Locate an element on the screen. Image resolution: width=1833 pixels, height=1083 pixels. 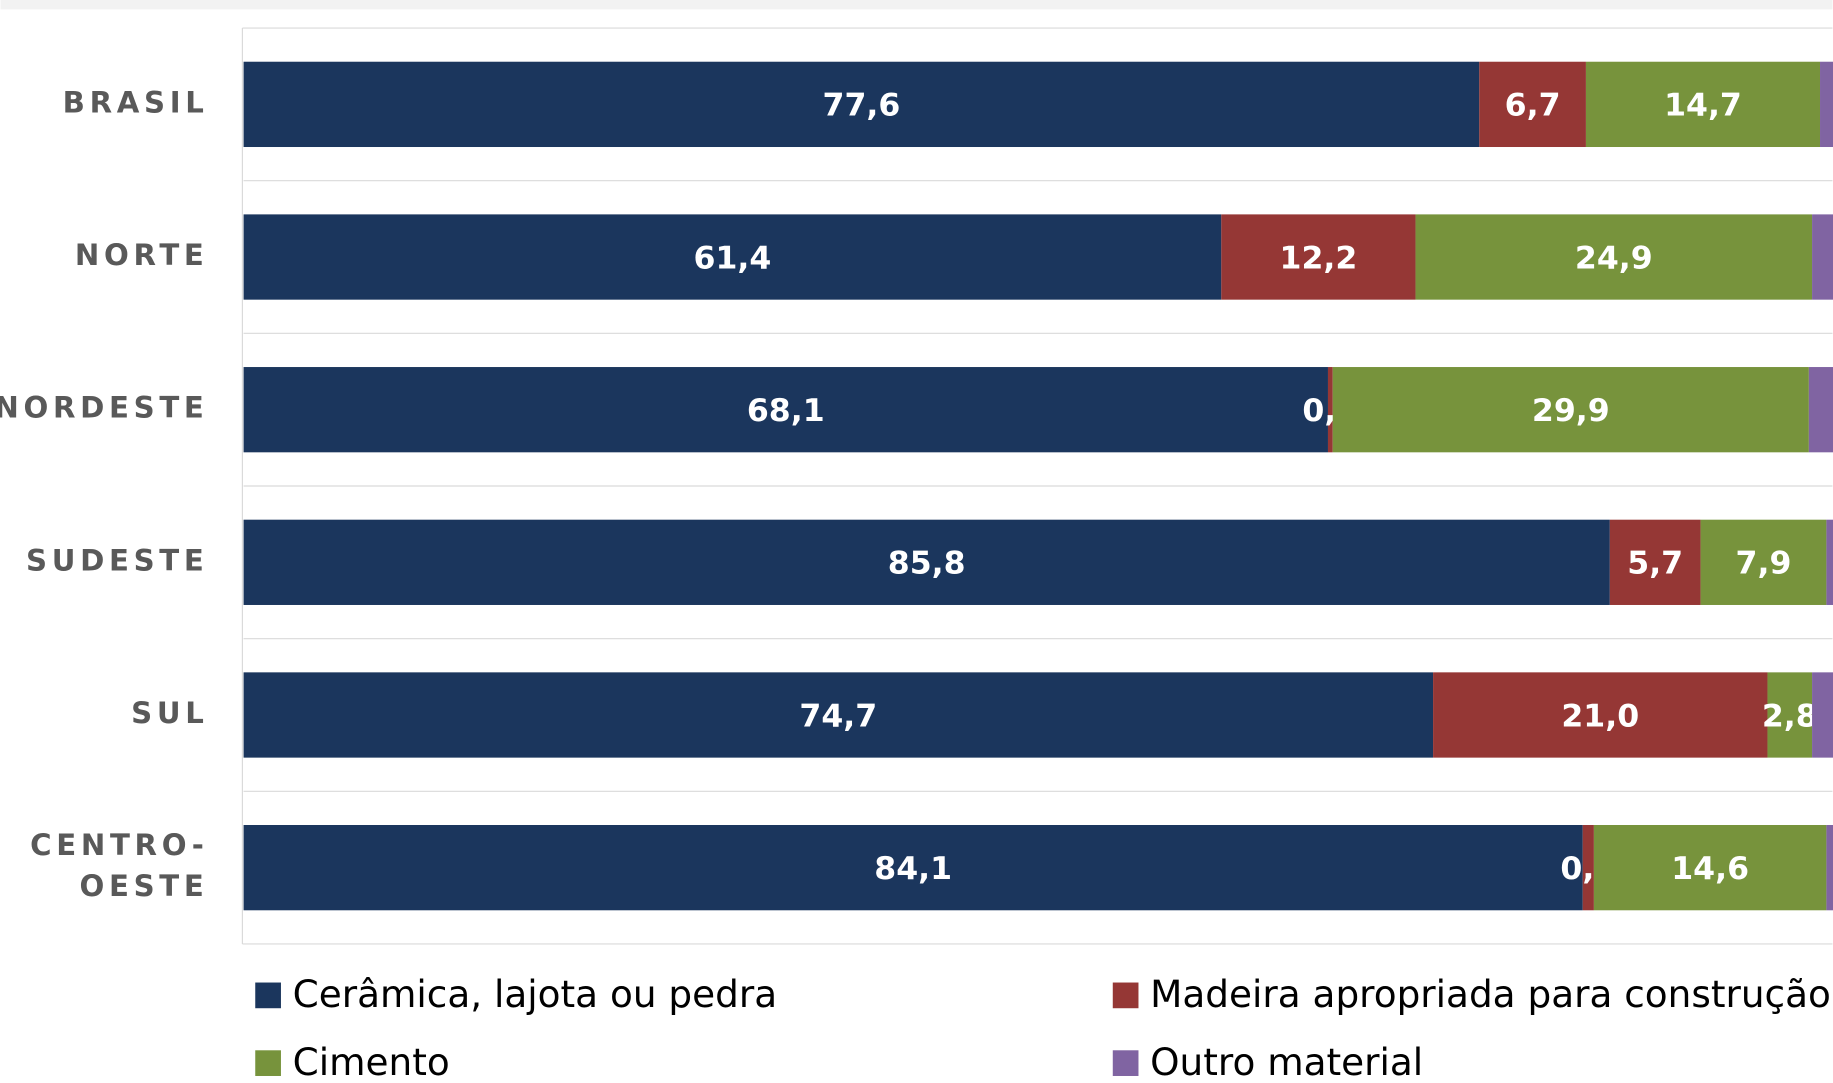
category-label: NORDESTE is located at coordinates (104, 408).